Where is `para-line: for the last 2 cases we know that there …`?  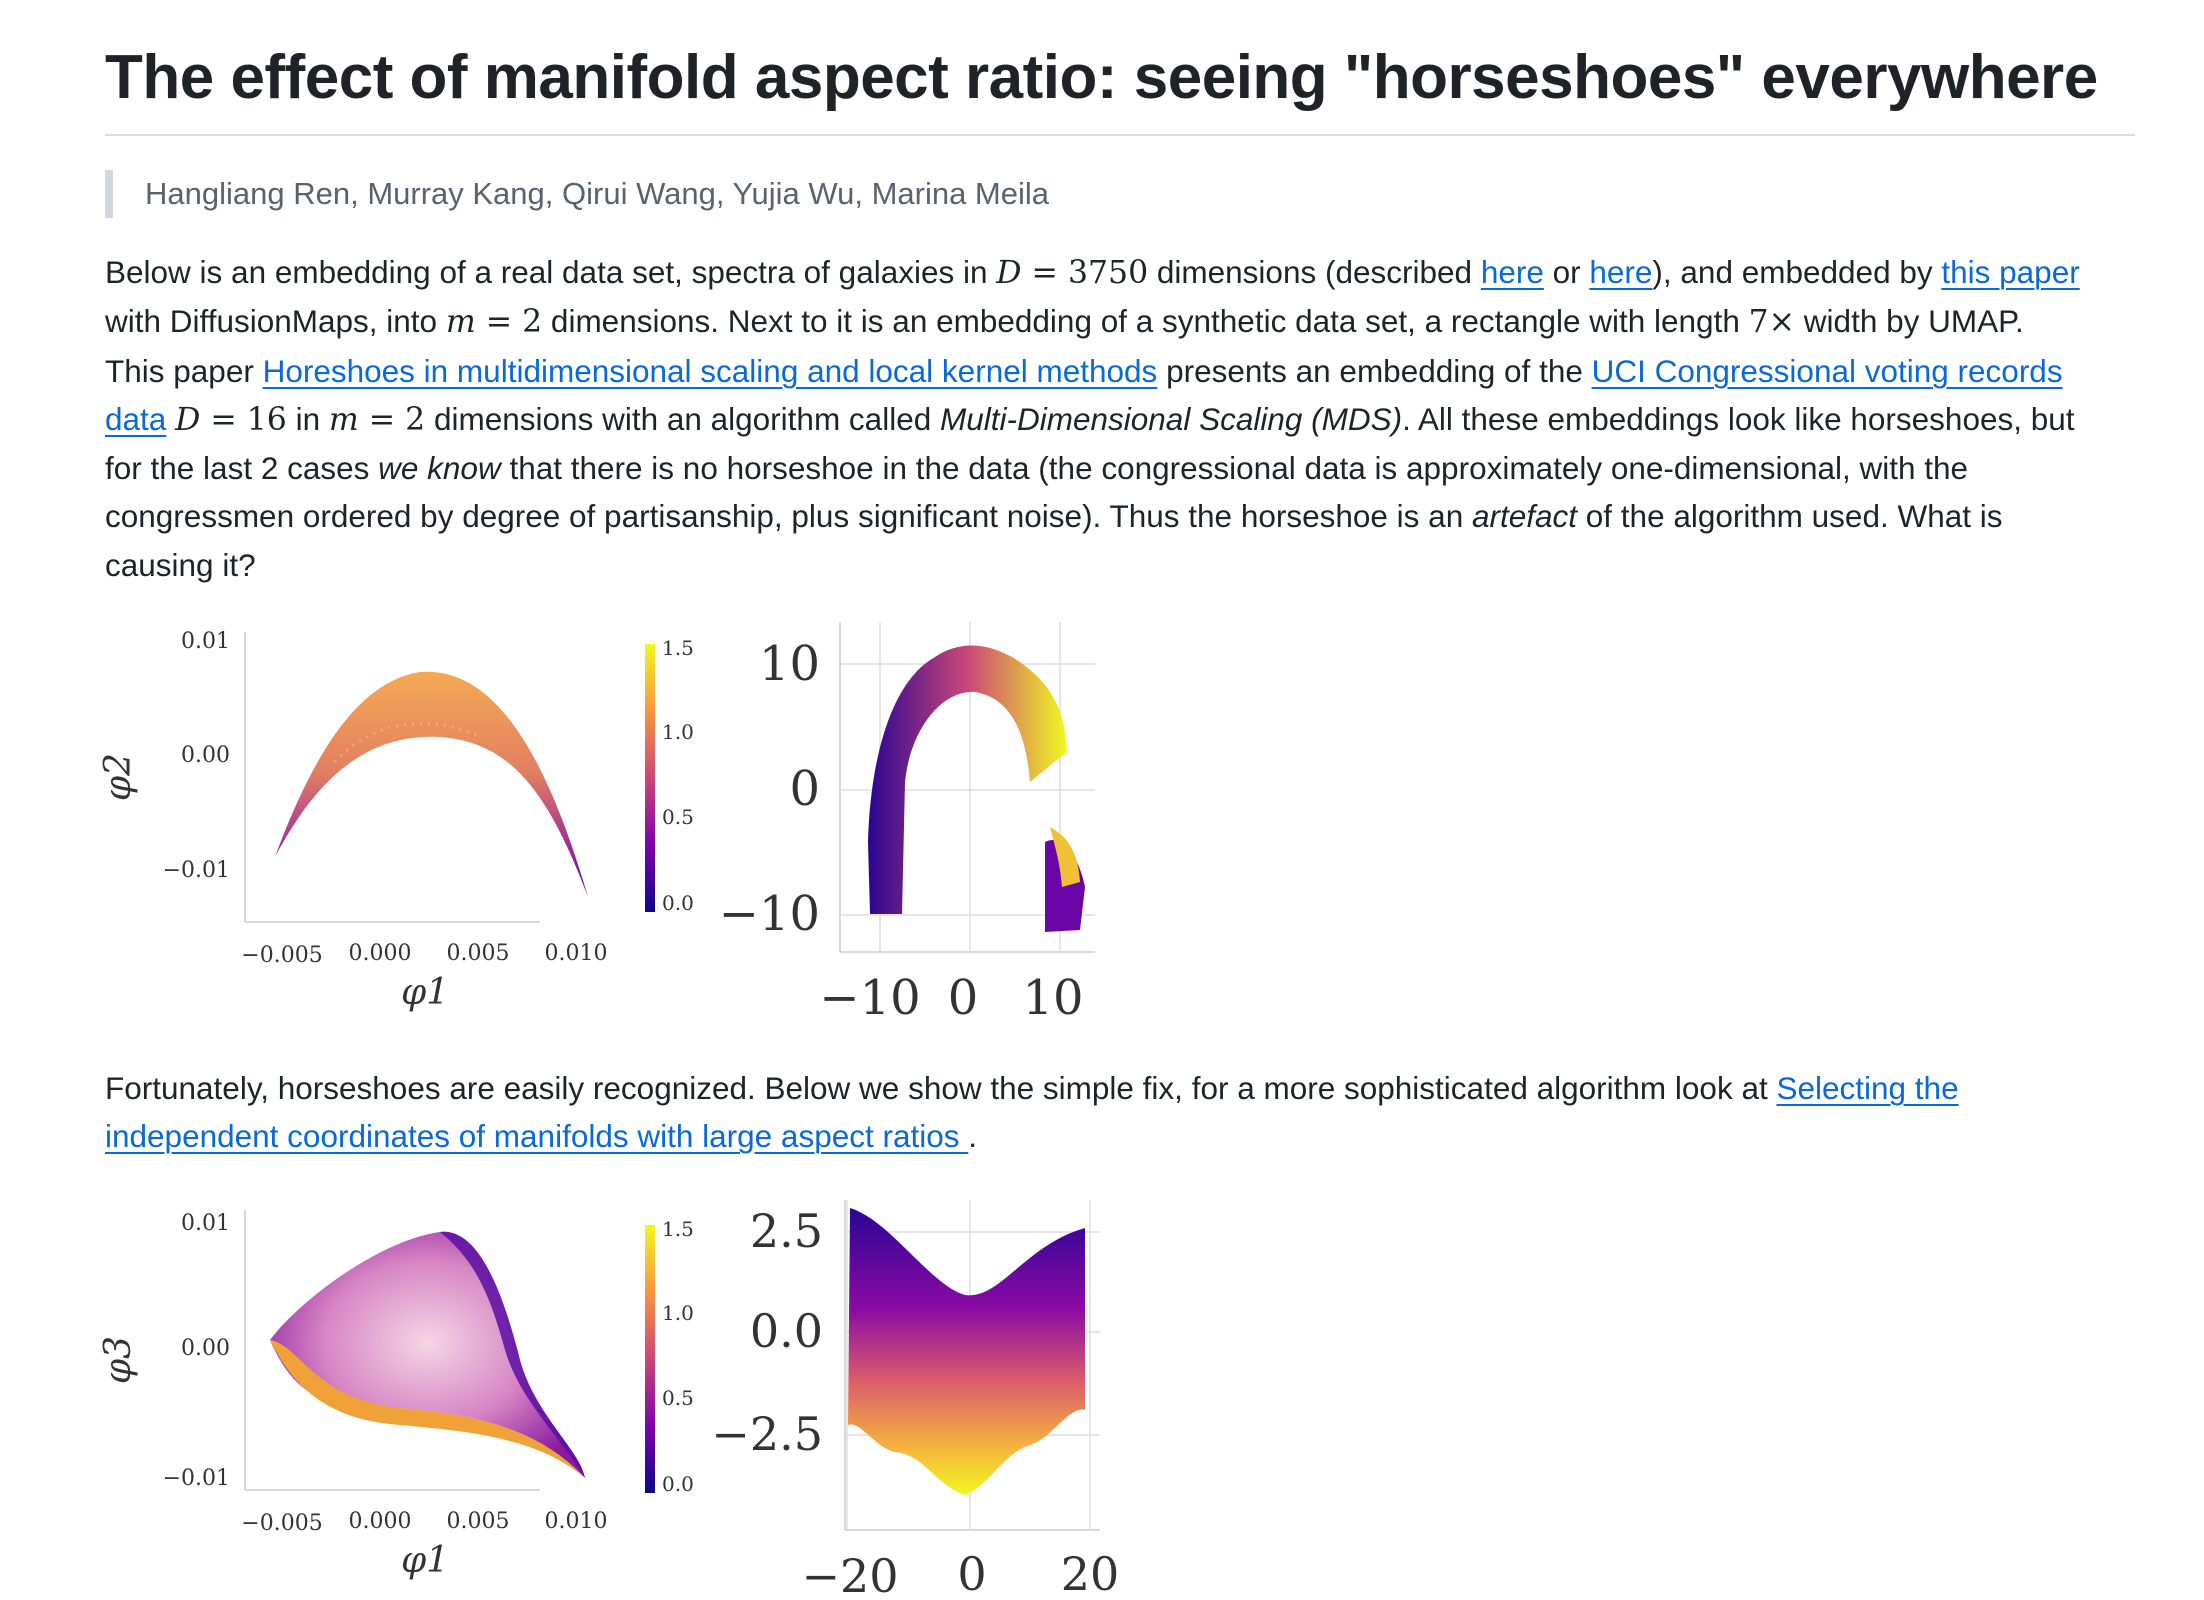
para-line: for the last 2 cases we know that there … is located at coordinates (1125, 468).